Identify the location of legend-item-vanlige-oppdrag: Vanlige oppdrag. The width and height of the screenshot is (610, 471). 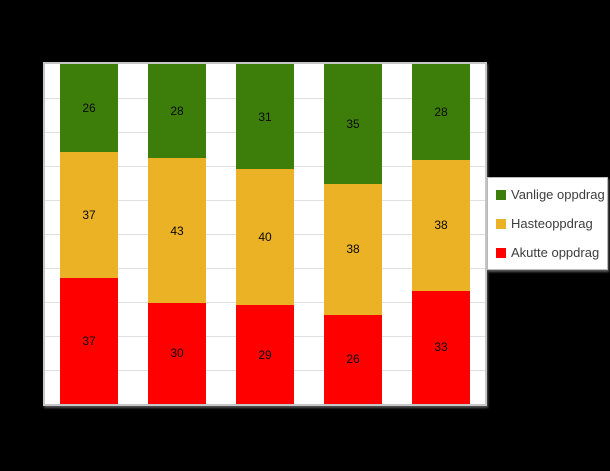
(550, 194).